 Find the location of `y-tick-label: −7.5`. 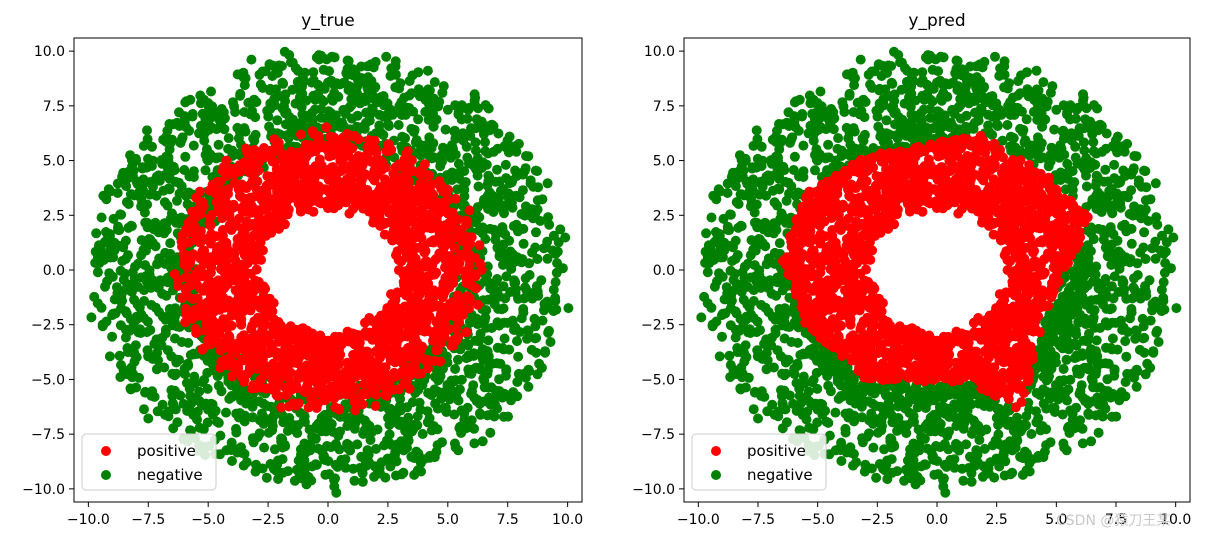

y-tick-label: −7.5 is located at coordinates (48, 435).